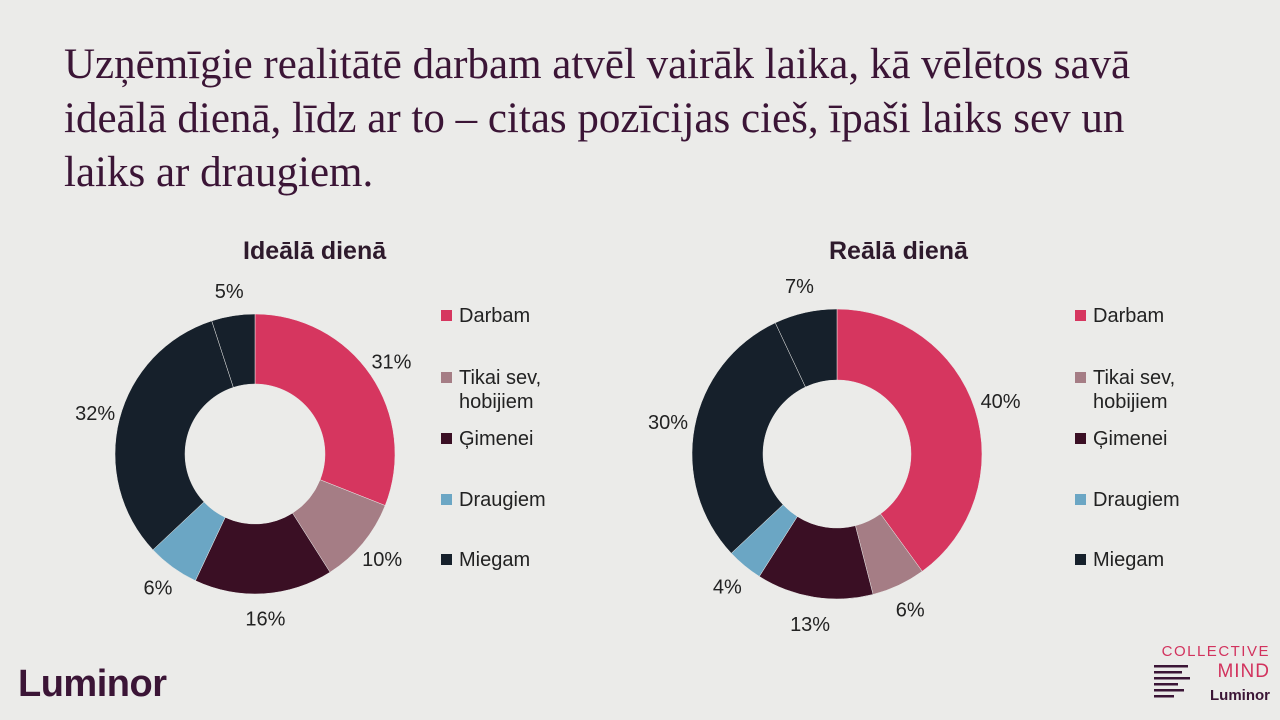  What do you see at coordinates (898, 251) in the screenshot?
I see `chart-title-real: Reālā dienā` at bounding box center [898, 251].